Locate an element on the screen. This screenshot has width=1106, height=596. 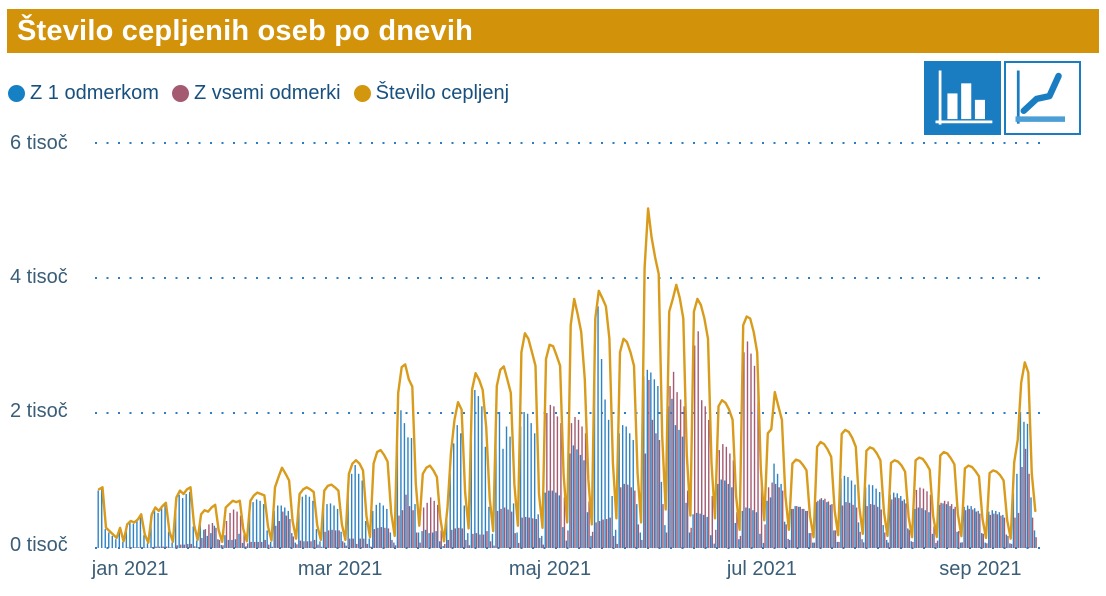
page-title: Število cepljenih oseb po dnevih is located at coordinates (245, 30).